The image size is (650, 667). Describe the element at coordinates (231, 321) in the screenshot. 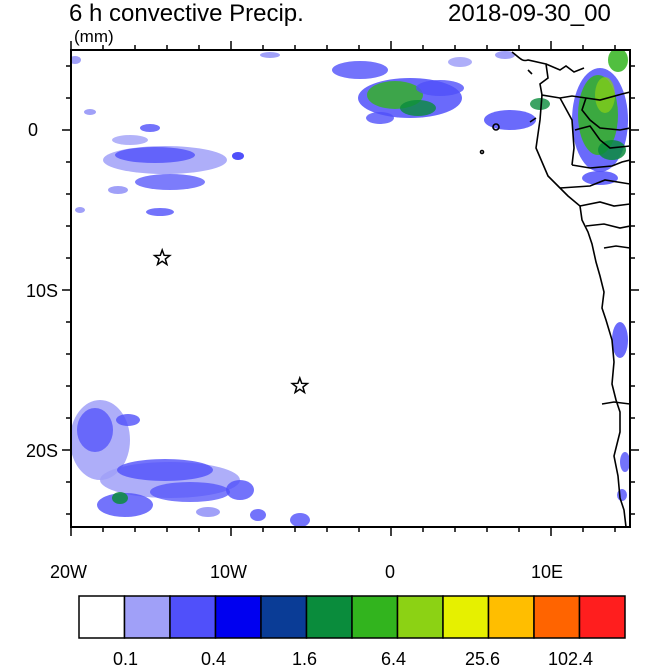

I see `station-markers` at that location.